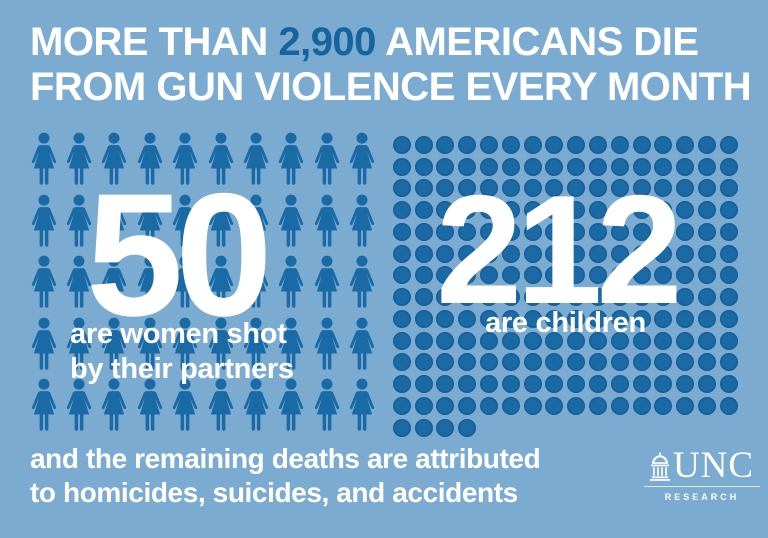 Image resolution: width=768 pixels, height=538 pixels. I want to click on women-caption: are women shot by their partners, so click(182, 352).